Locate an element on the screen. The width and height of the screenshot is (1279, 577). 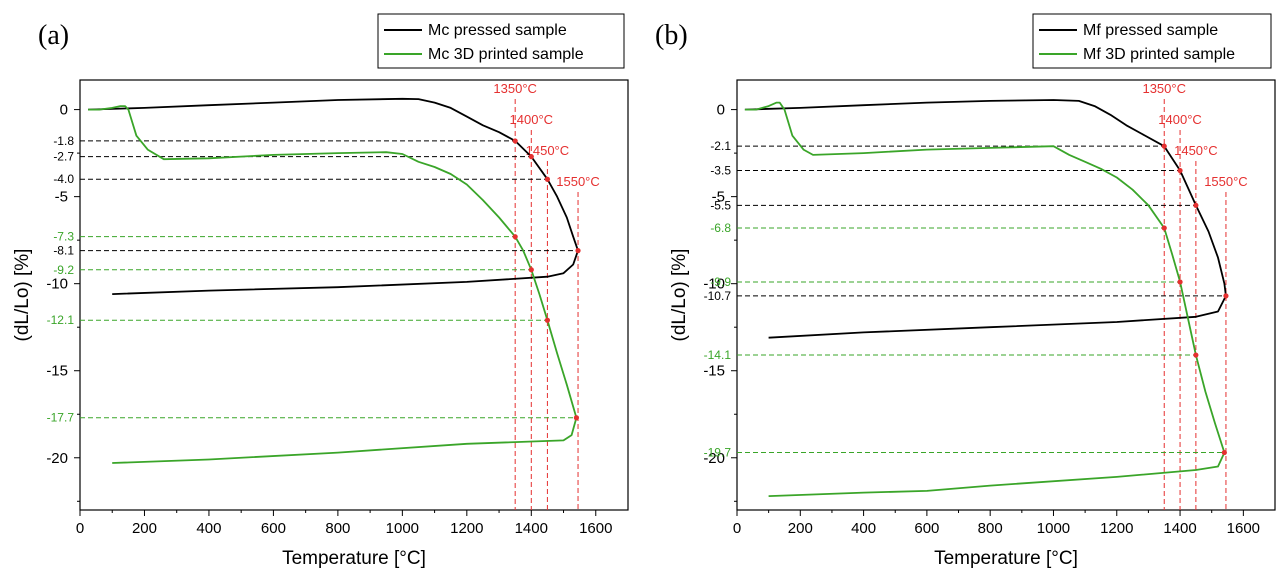
series-line is located at coordinates (333, 196).